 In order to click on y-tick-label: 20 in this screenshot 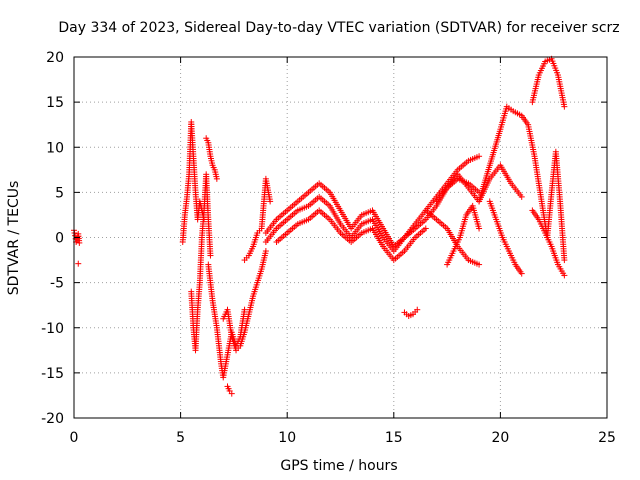, I will do `click(55, 58)`.